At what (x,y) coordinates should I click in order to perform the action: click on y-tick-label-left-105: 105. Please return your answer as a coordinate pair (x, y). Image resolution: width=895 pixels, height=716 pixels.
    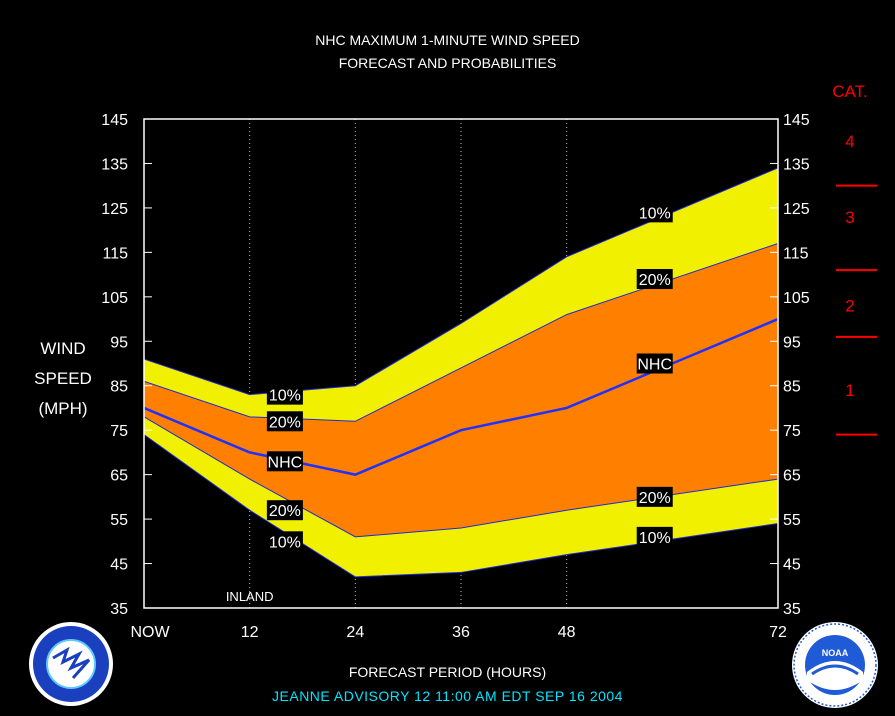
    Looking at the image, I should click on (114, 298).